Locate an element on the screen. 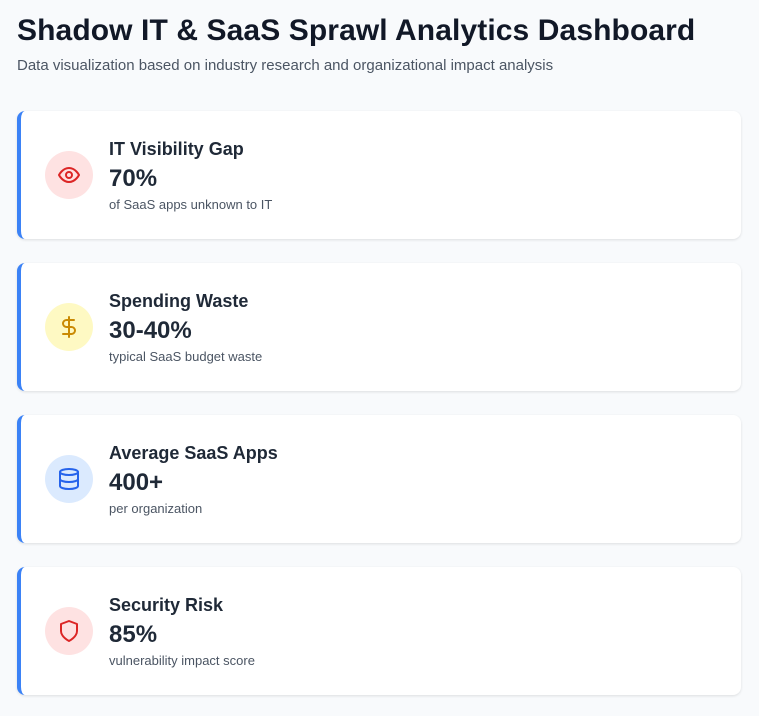  metric-description: of SaaS apps unknown to IT is located at coordinates (191, 204).